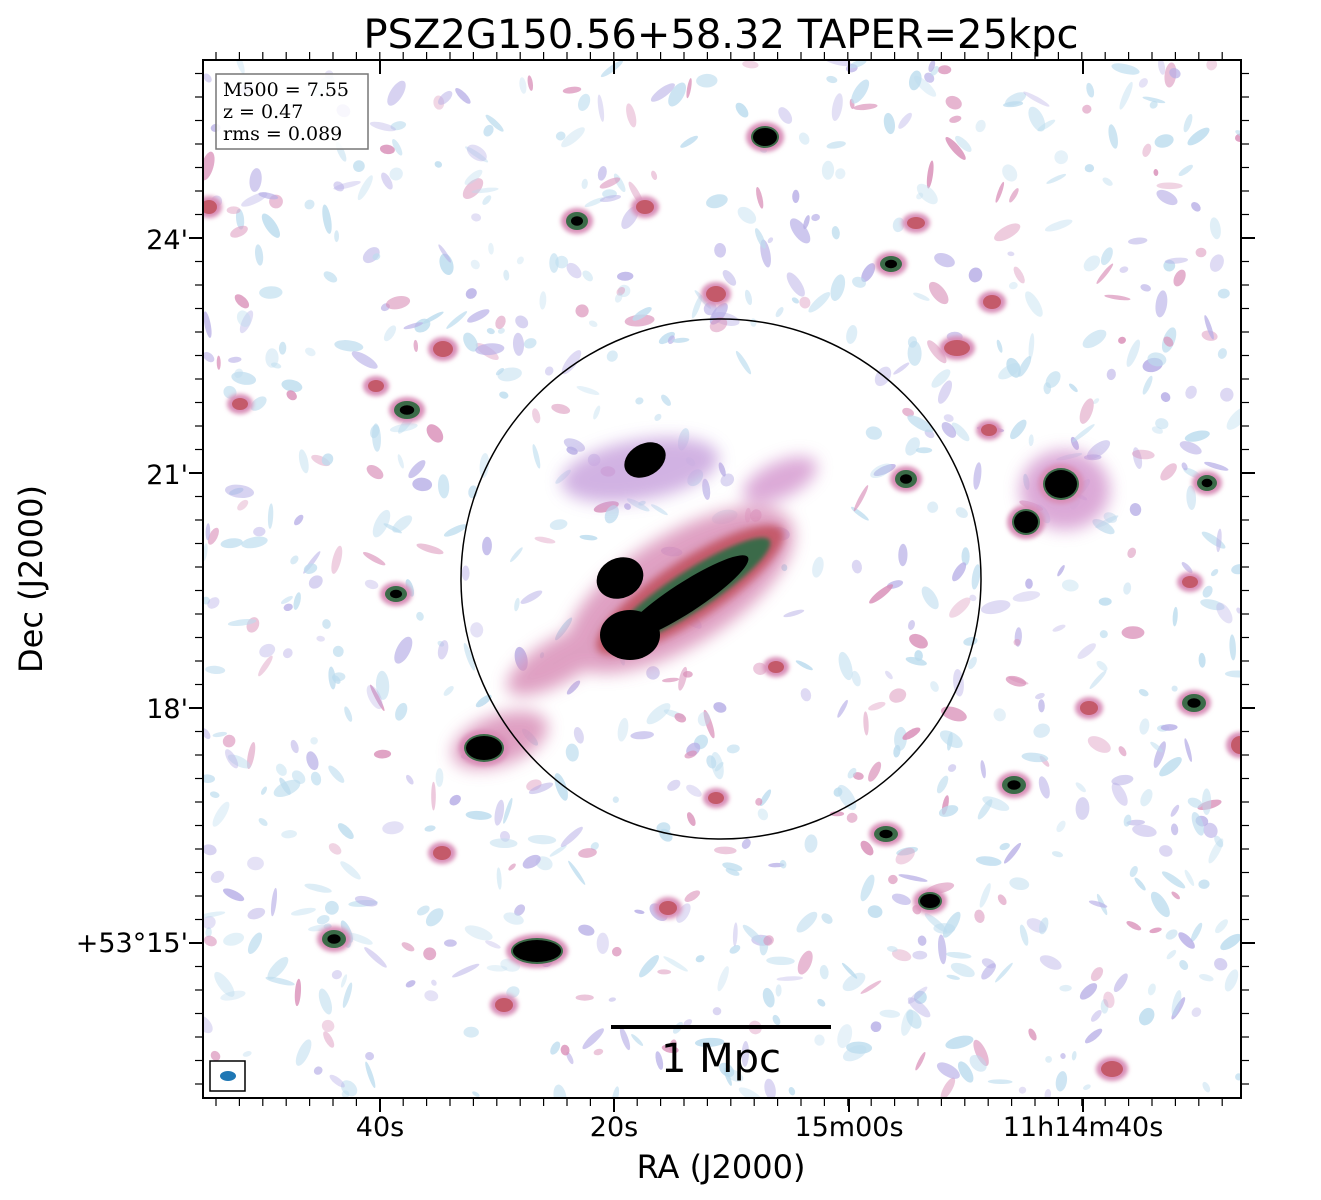  What do you see at coordinates (132, 943) in the screenshot?
I see `ytick-label-15: +53°15'` at bounding box center [132, 943].